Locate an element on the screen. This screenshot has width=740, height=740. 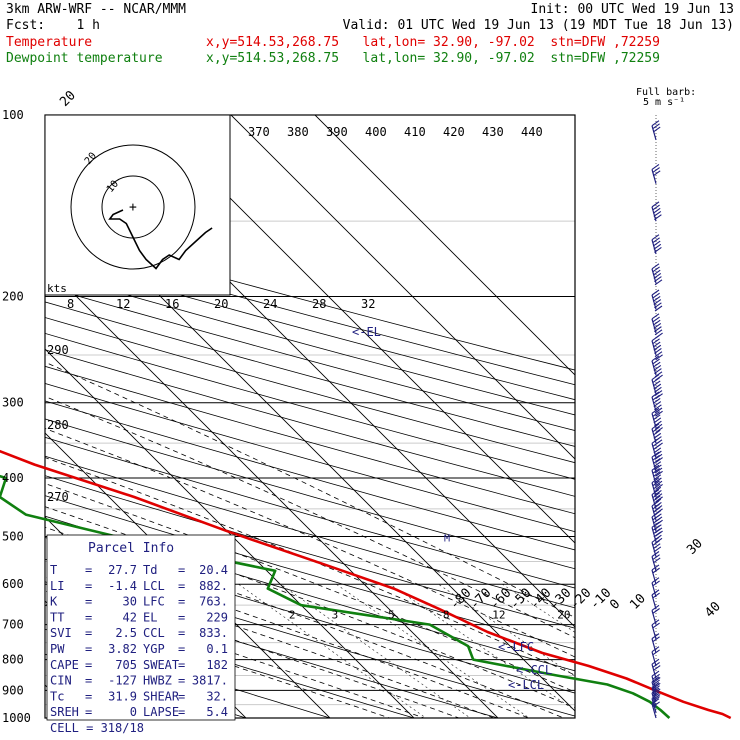
mixing-ratio-label: 20 is located at coordinates (563, 615).